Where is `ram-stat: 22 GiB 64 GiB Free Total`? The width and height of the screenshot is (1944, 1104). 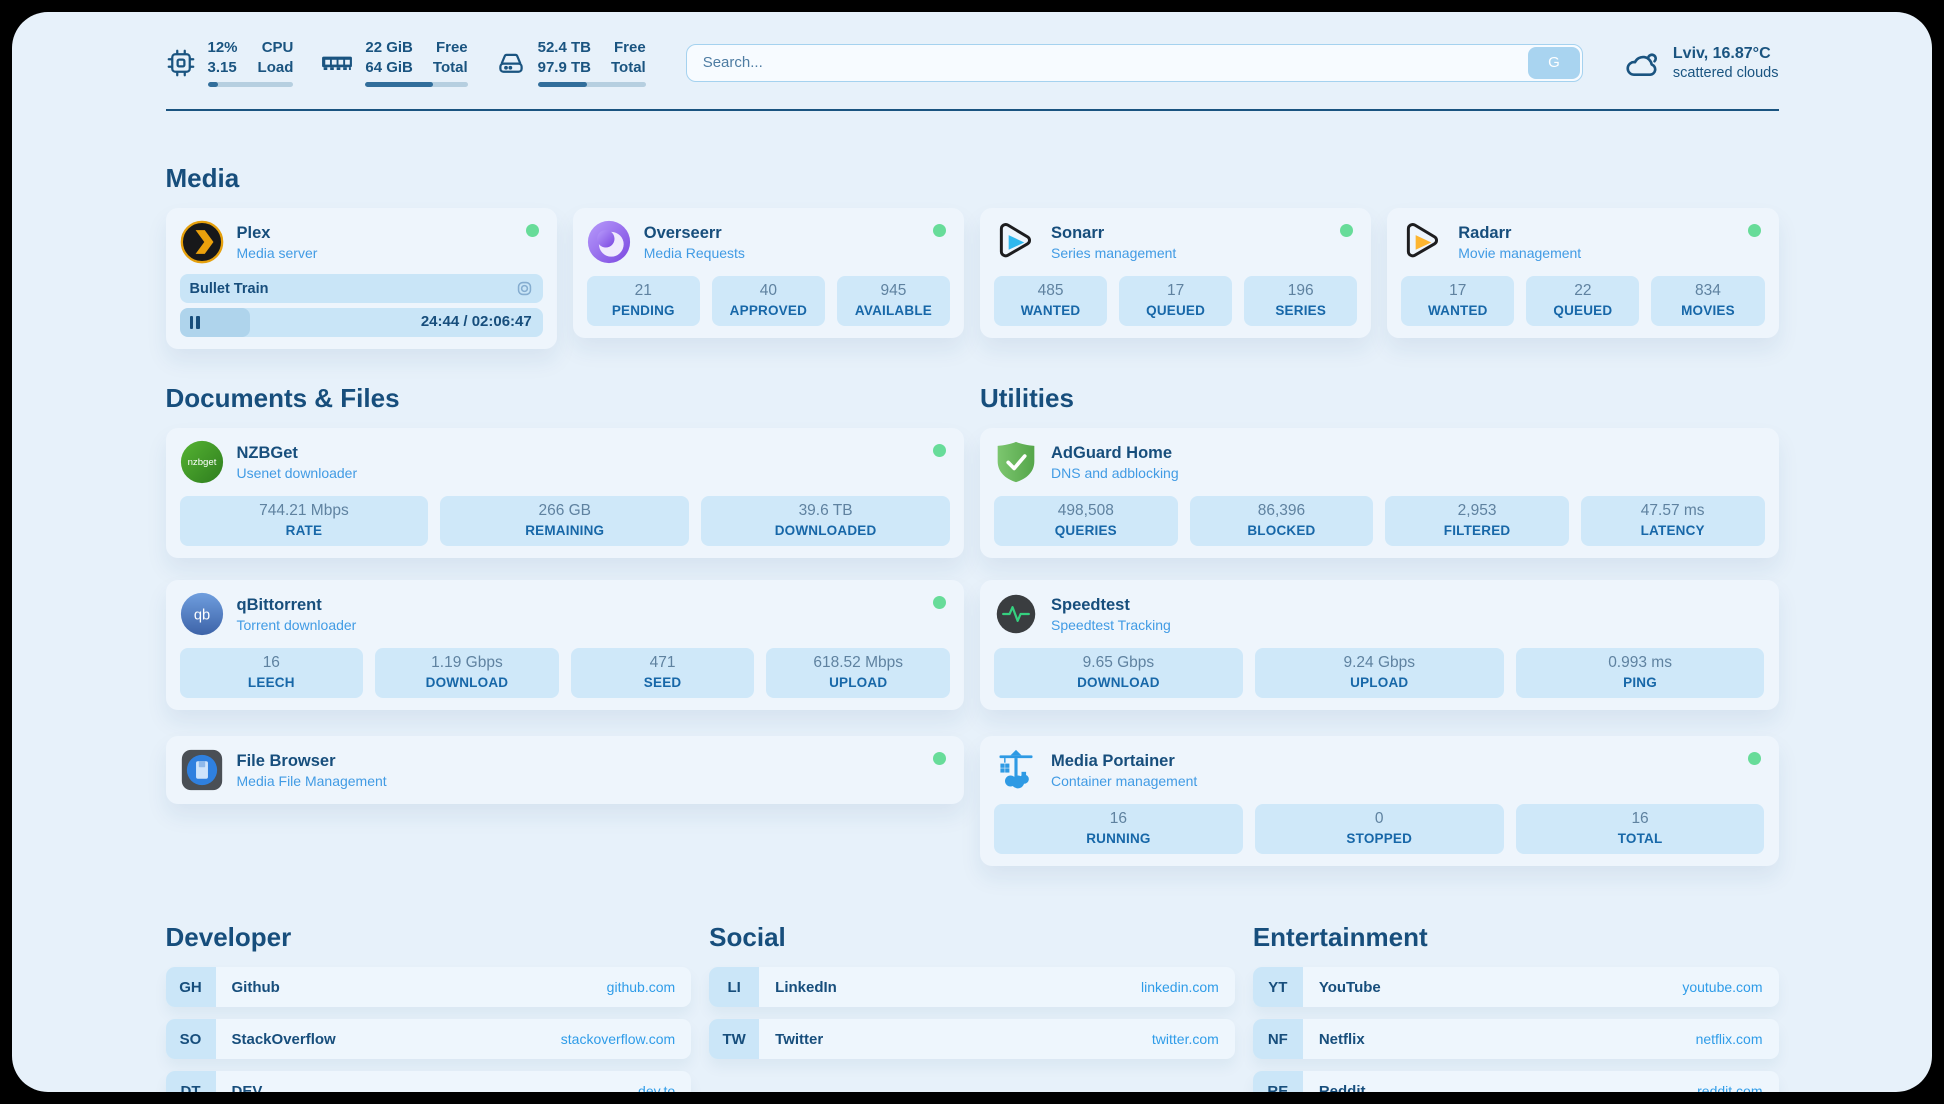
ram-stat: 22 GiB 64 GiB Free Total is located at coordinates (394, 62).